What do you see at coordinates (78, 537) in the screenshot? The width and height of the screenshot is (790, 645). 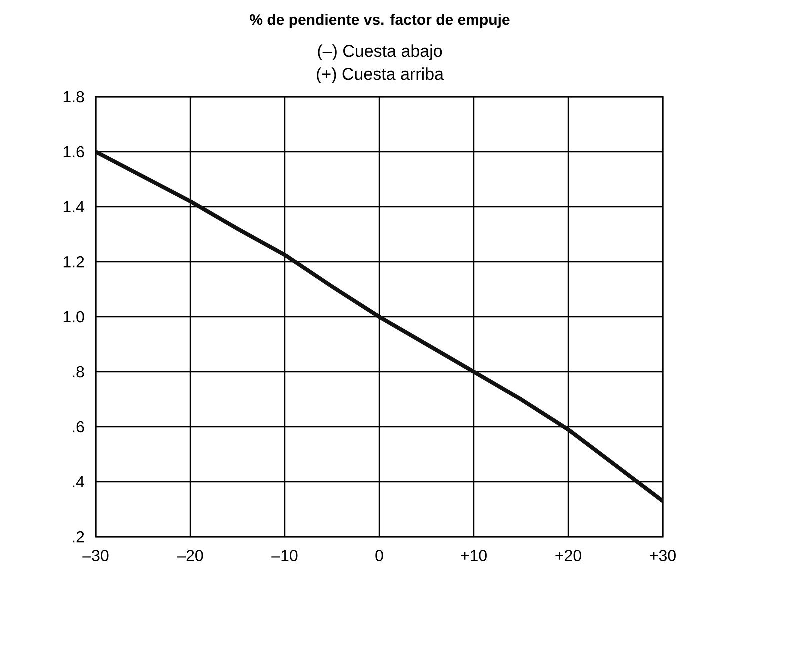 I see `y-tick-label: .2` at bounding box center [78, 537].